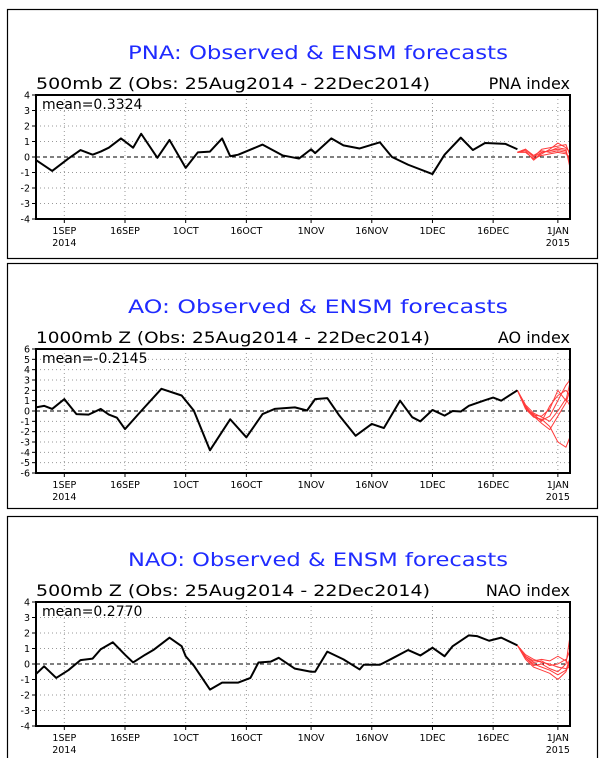 The width and height of the screenshot is (600, 758). What do you see at coordinates (25, 463) in the screenshot?
I see `y-tick-label: -5` at bounding box center [25, 463].